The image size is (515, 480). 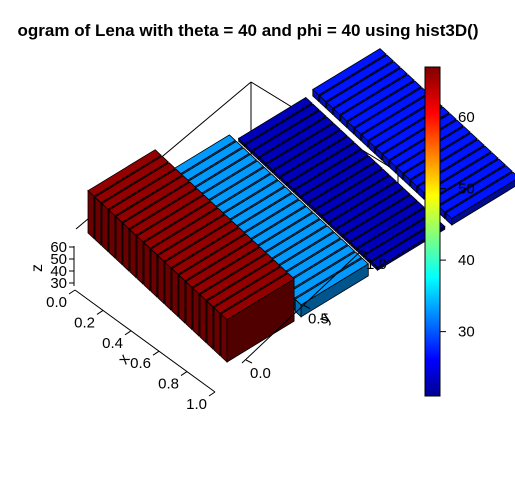 What do you see at coordinates (140, 363) in the screenshot?
I see `x-tick-label: 0.6` at bounding box center [140, 363].